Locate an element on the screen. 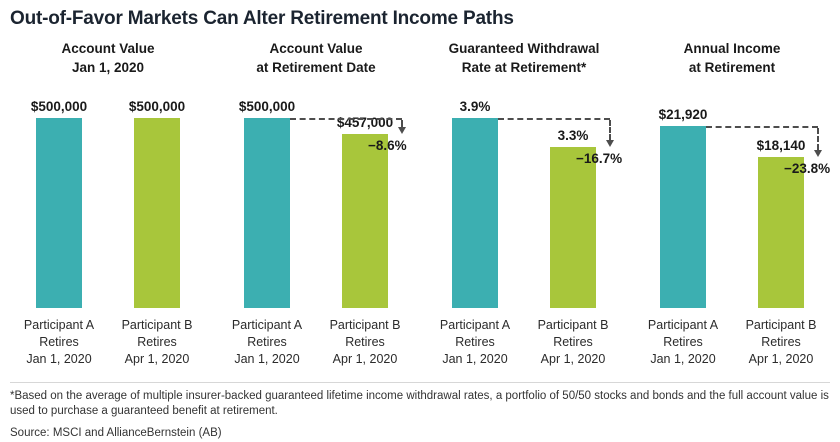 Image resolution: width=840 pixels, height=442 pixels. bar-column-participant-a: 3.9% is located at coordinates (475, 197).